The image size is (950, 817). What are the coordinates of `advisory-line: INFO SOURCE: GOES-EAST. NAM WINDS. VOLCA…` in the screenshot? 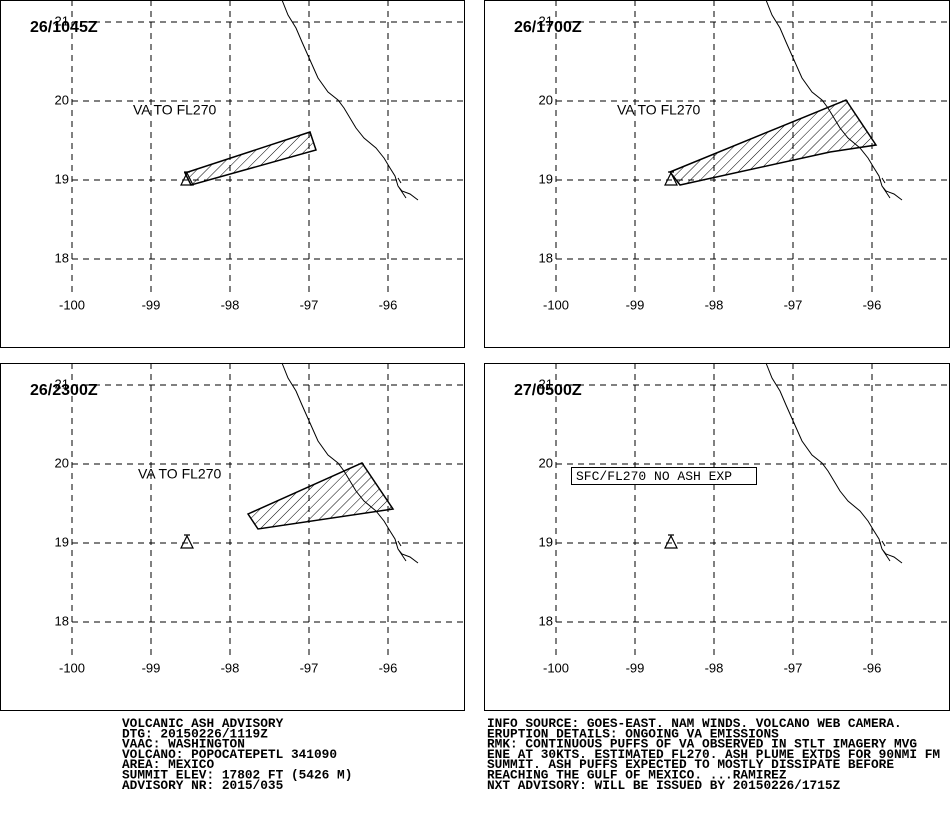 It's located at (694, 723).